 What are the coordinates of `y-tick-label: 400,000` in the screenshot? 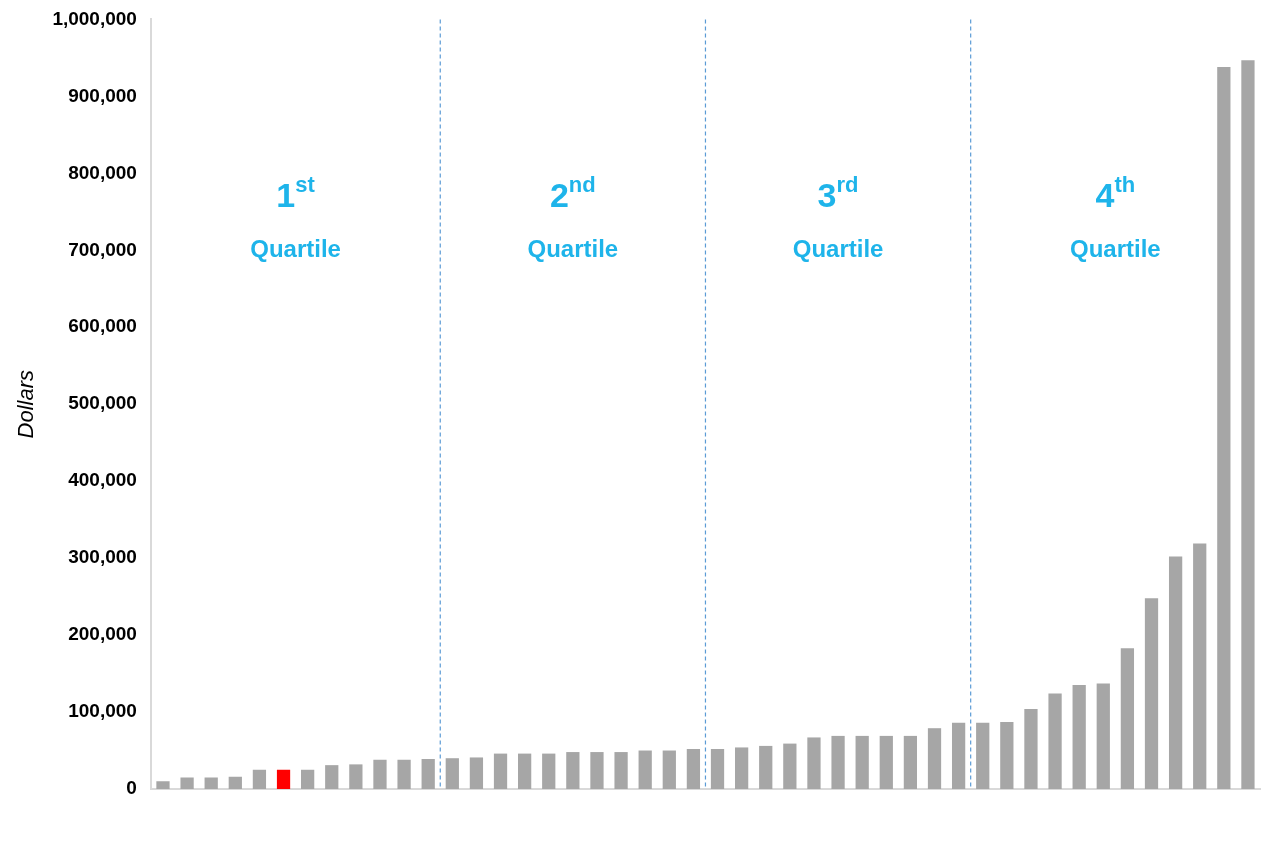 It's located at (102, 480).